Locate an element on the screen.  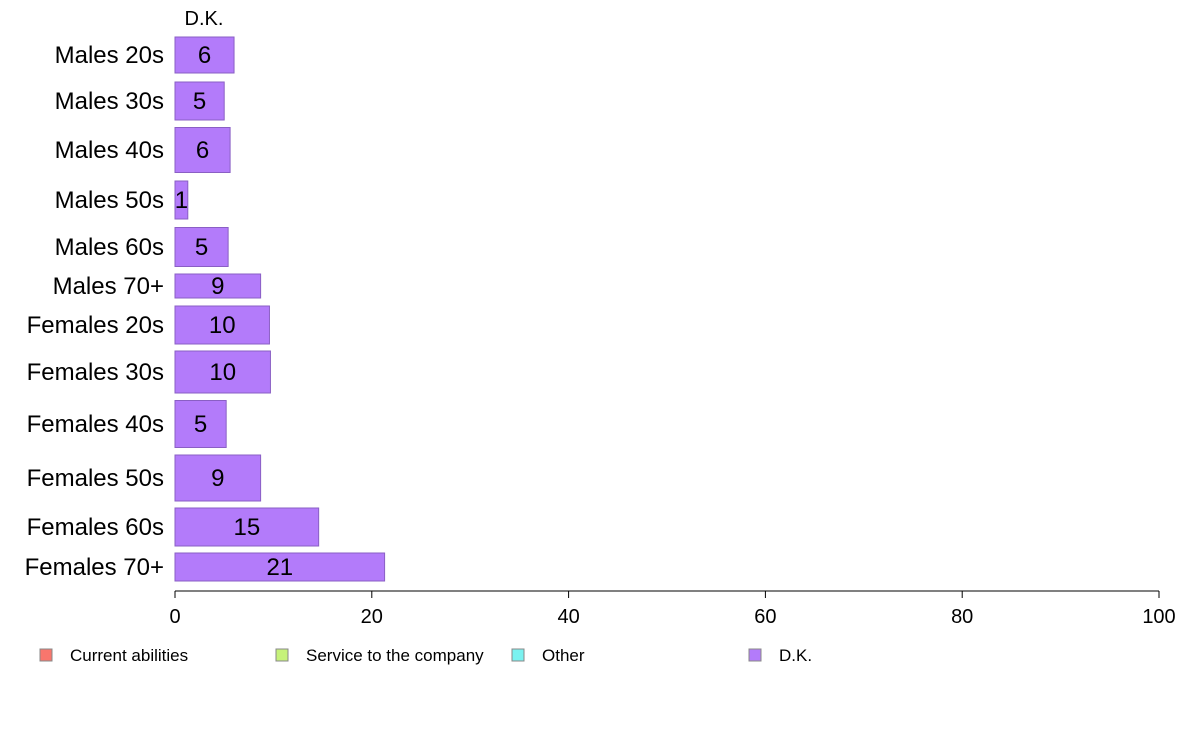
legend-label: Service to the company is located at coordinates (395, 655).